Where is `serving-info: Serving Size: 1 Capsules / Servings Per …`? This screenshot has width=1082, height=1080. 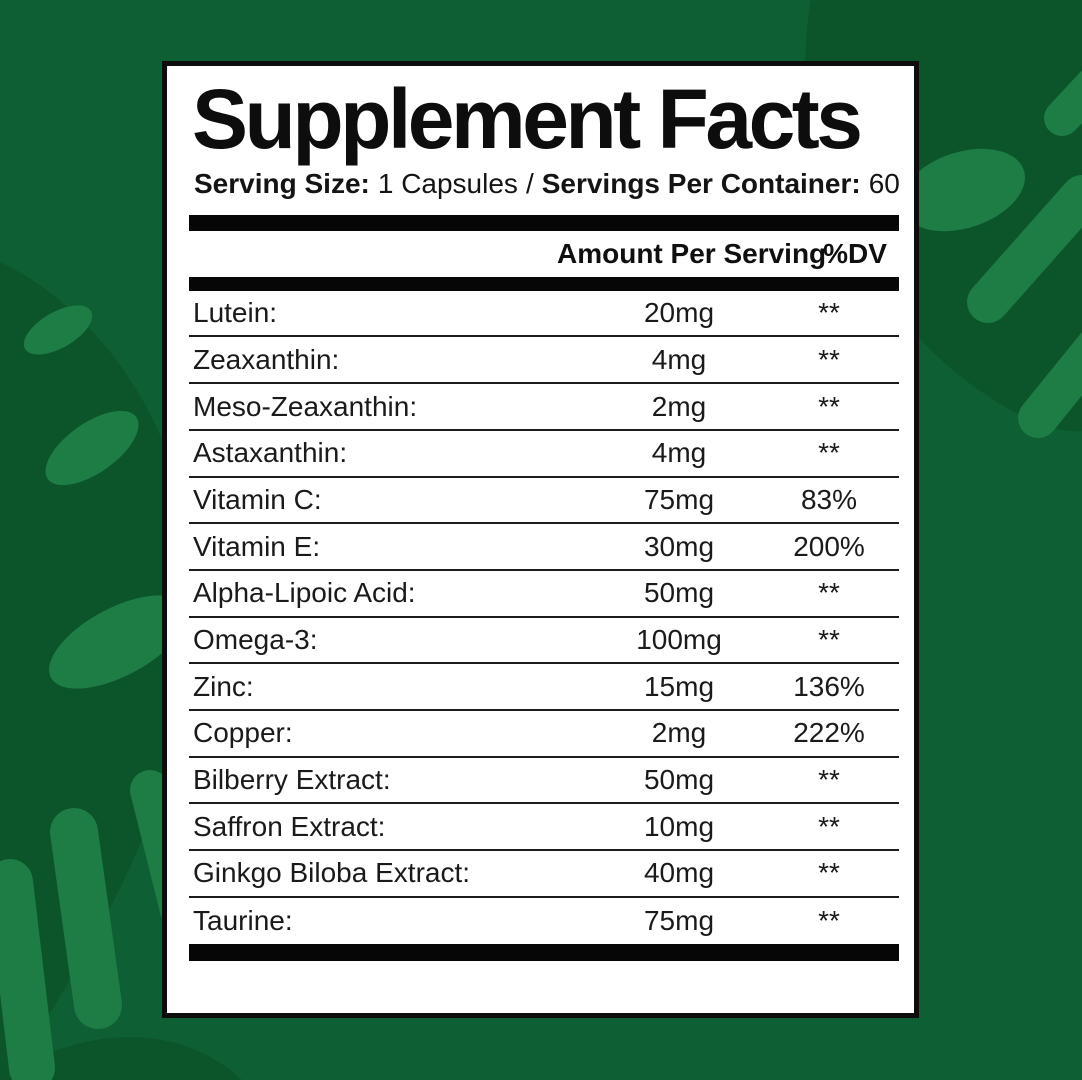
serving-info: Serving Size: 1 Capsules / Servings Per … is located at coordinates (547, 183).